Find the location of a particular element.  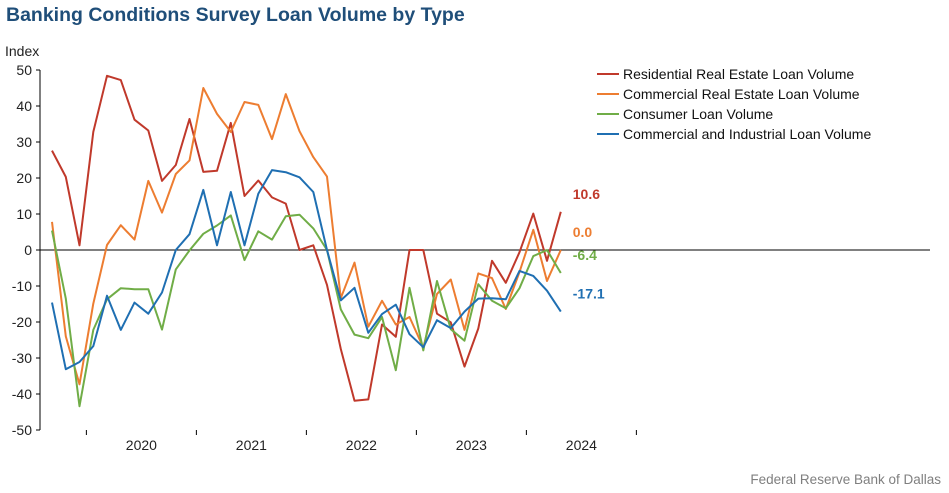

legend-label: Residential Real Estate Loan Volume is located at coordinates (738, 74).